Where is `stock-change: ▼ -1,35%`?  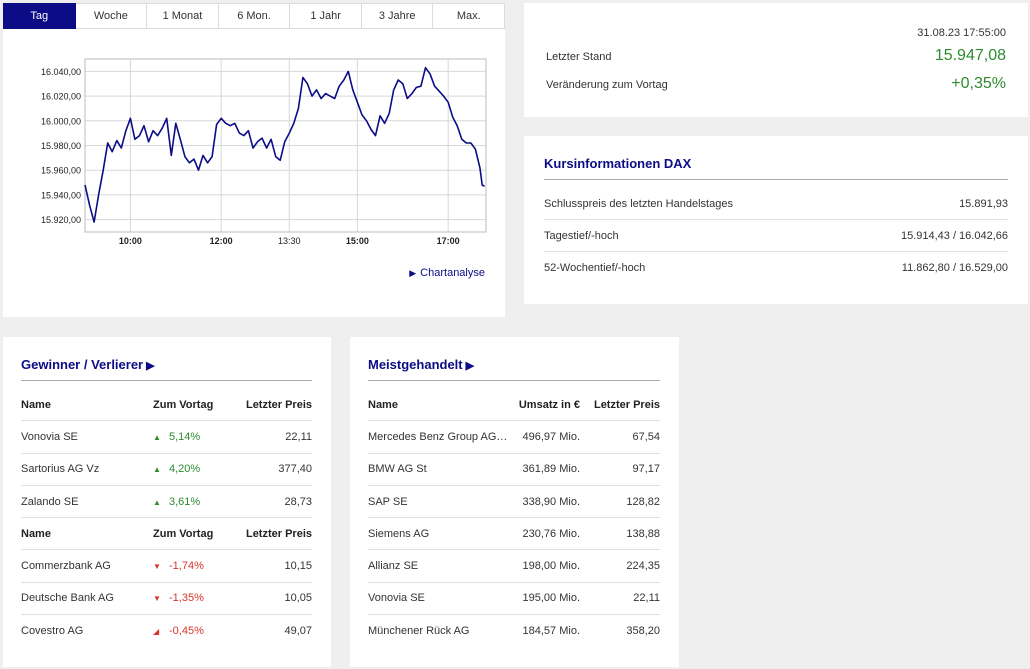
stock-change: ▼ -1,35% is located at coordinates (188, 598).